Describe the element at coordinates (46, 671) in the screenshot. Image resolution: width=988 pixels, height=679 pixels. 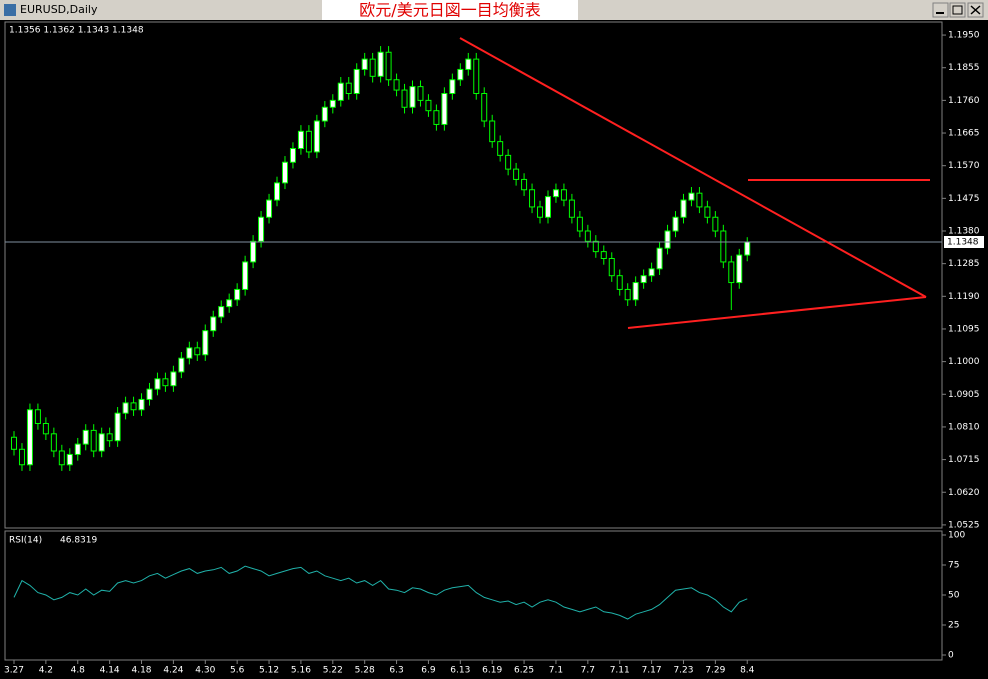
I see `x-tick-label: 4.2` at that location.